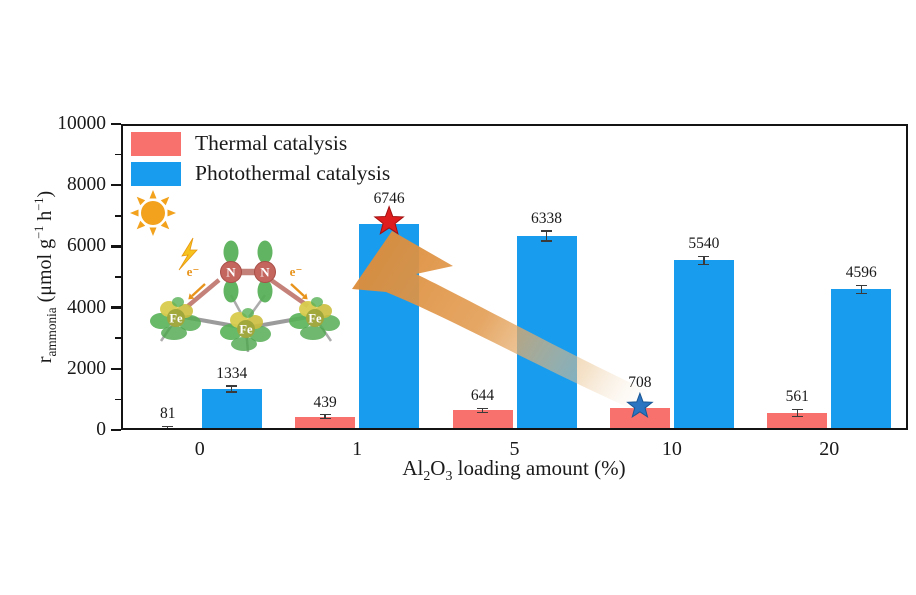  I want to click on y-major-tick-2000, so click(116, 369).